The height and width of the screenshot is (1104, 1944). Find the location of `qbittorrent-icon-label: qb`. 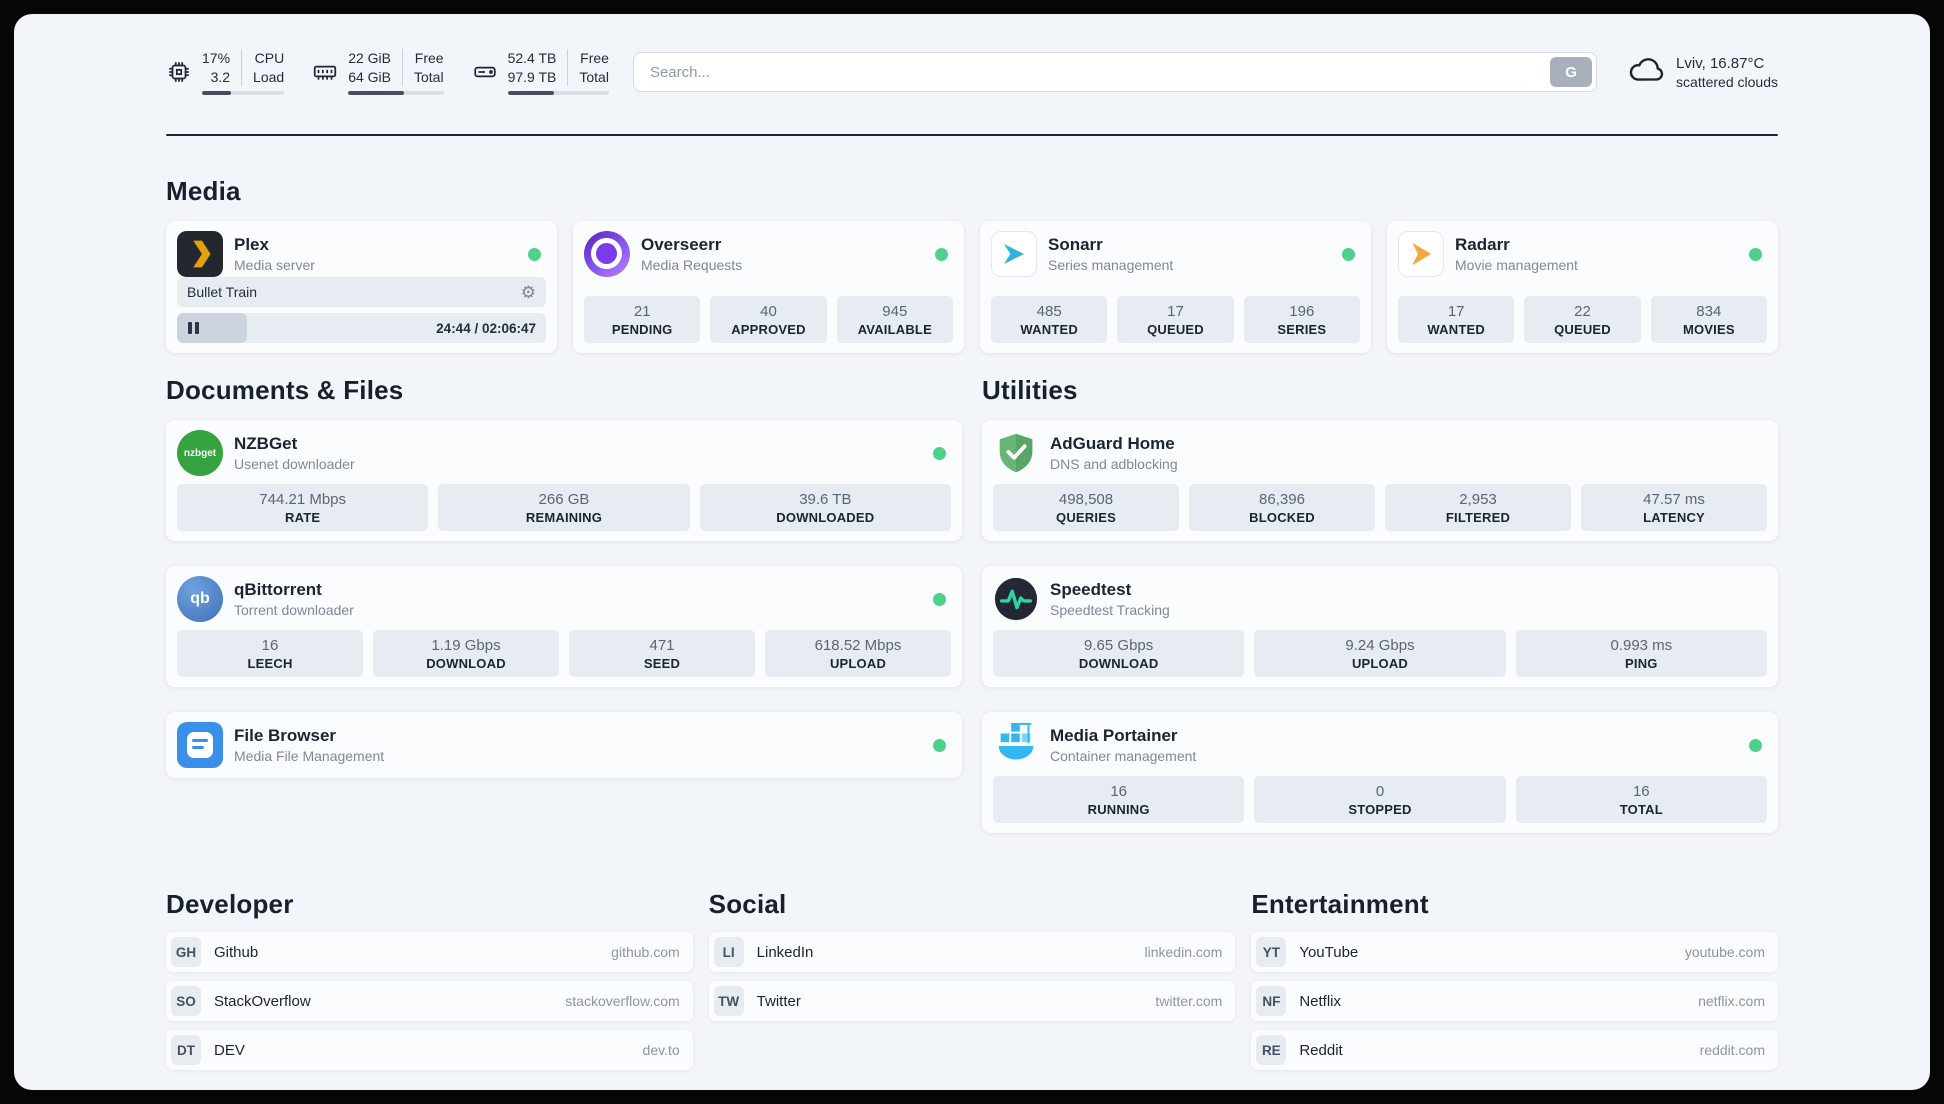

qbittorrent-icon-label: qb is located at coordinates (200, 598).